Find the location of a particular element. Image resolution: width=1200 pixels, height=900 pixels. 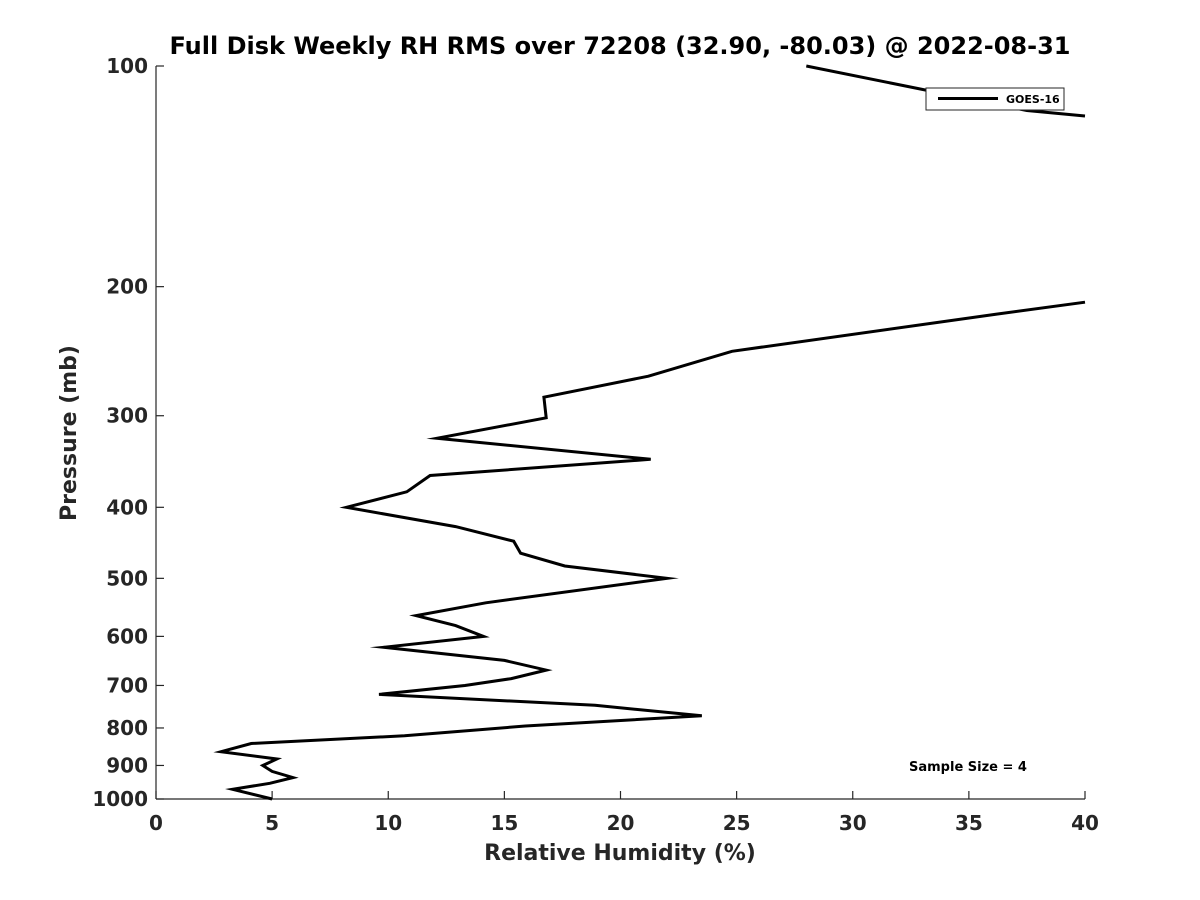

y-tick-label-6: 700 is located at coordinates (127, 685).